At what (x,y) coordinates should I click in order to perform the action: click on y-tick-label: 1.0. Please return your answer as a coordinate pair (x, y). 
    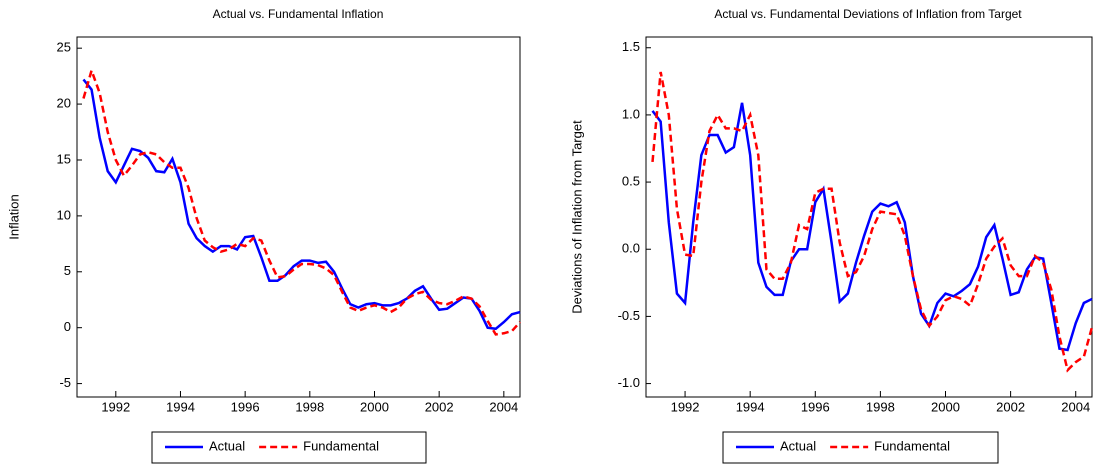
    Looking at the image, I should click on (631, 113).